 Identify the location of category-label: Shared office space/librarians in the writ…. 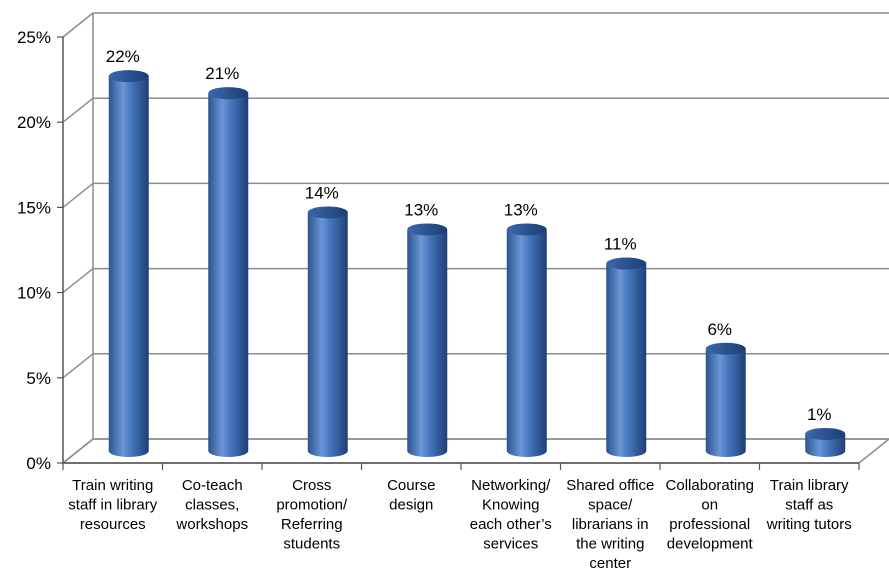
(610, 522).